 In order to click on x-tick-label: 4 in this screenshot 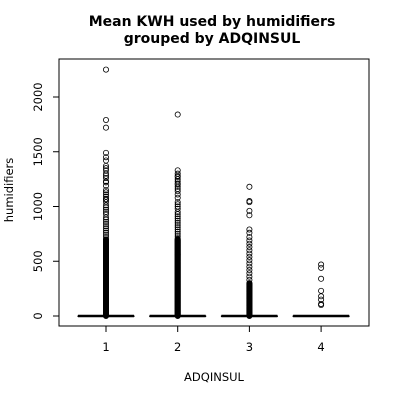, I will do `click(320, 347)`.